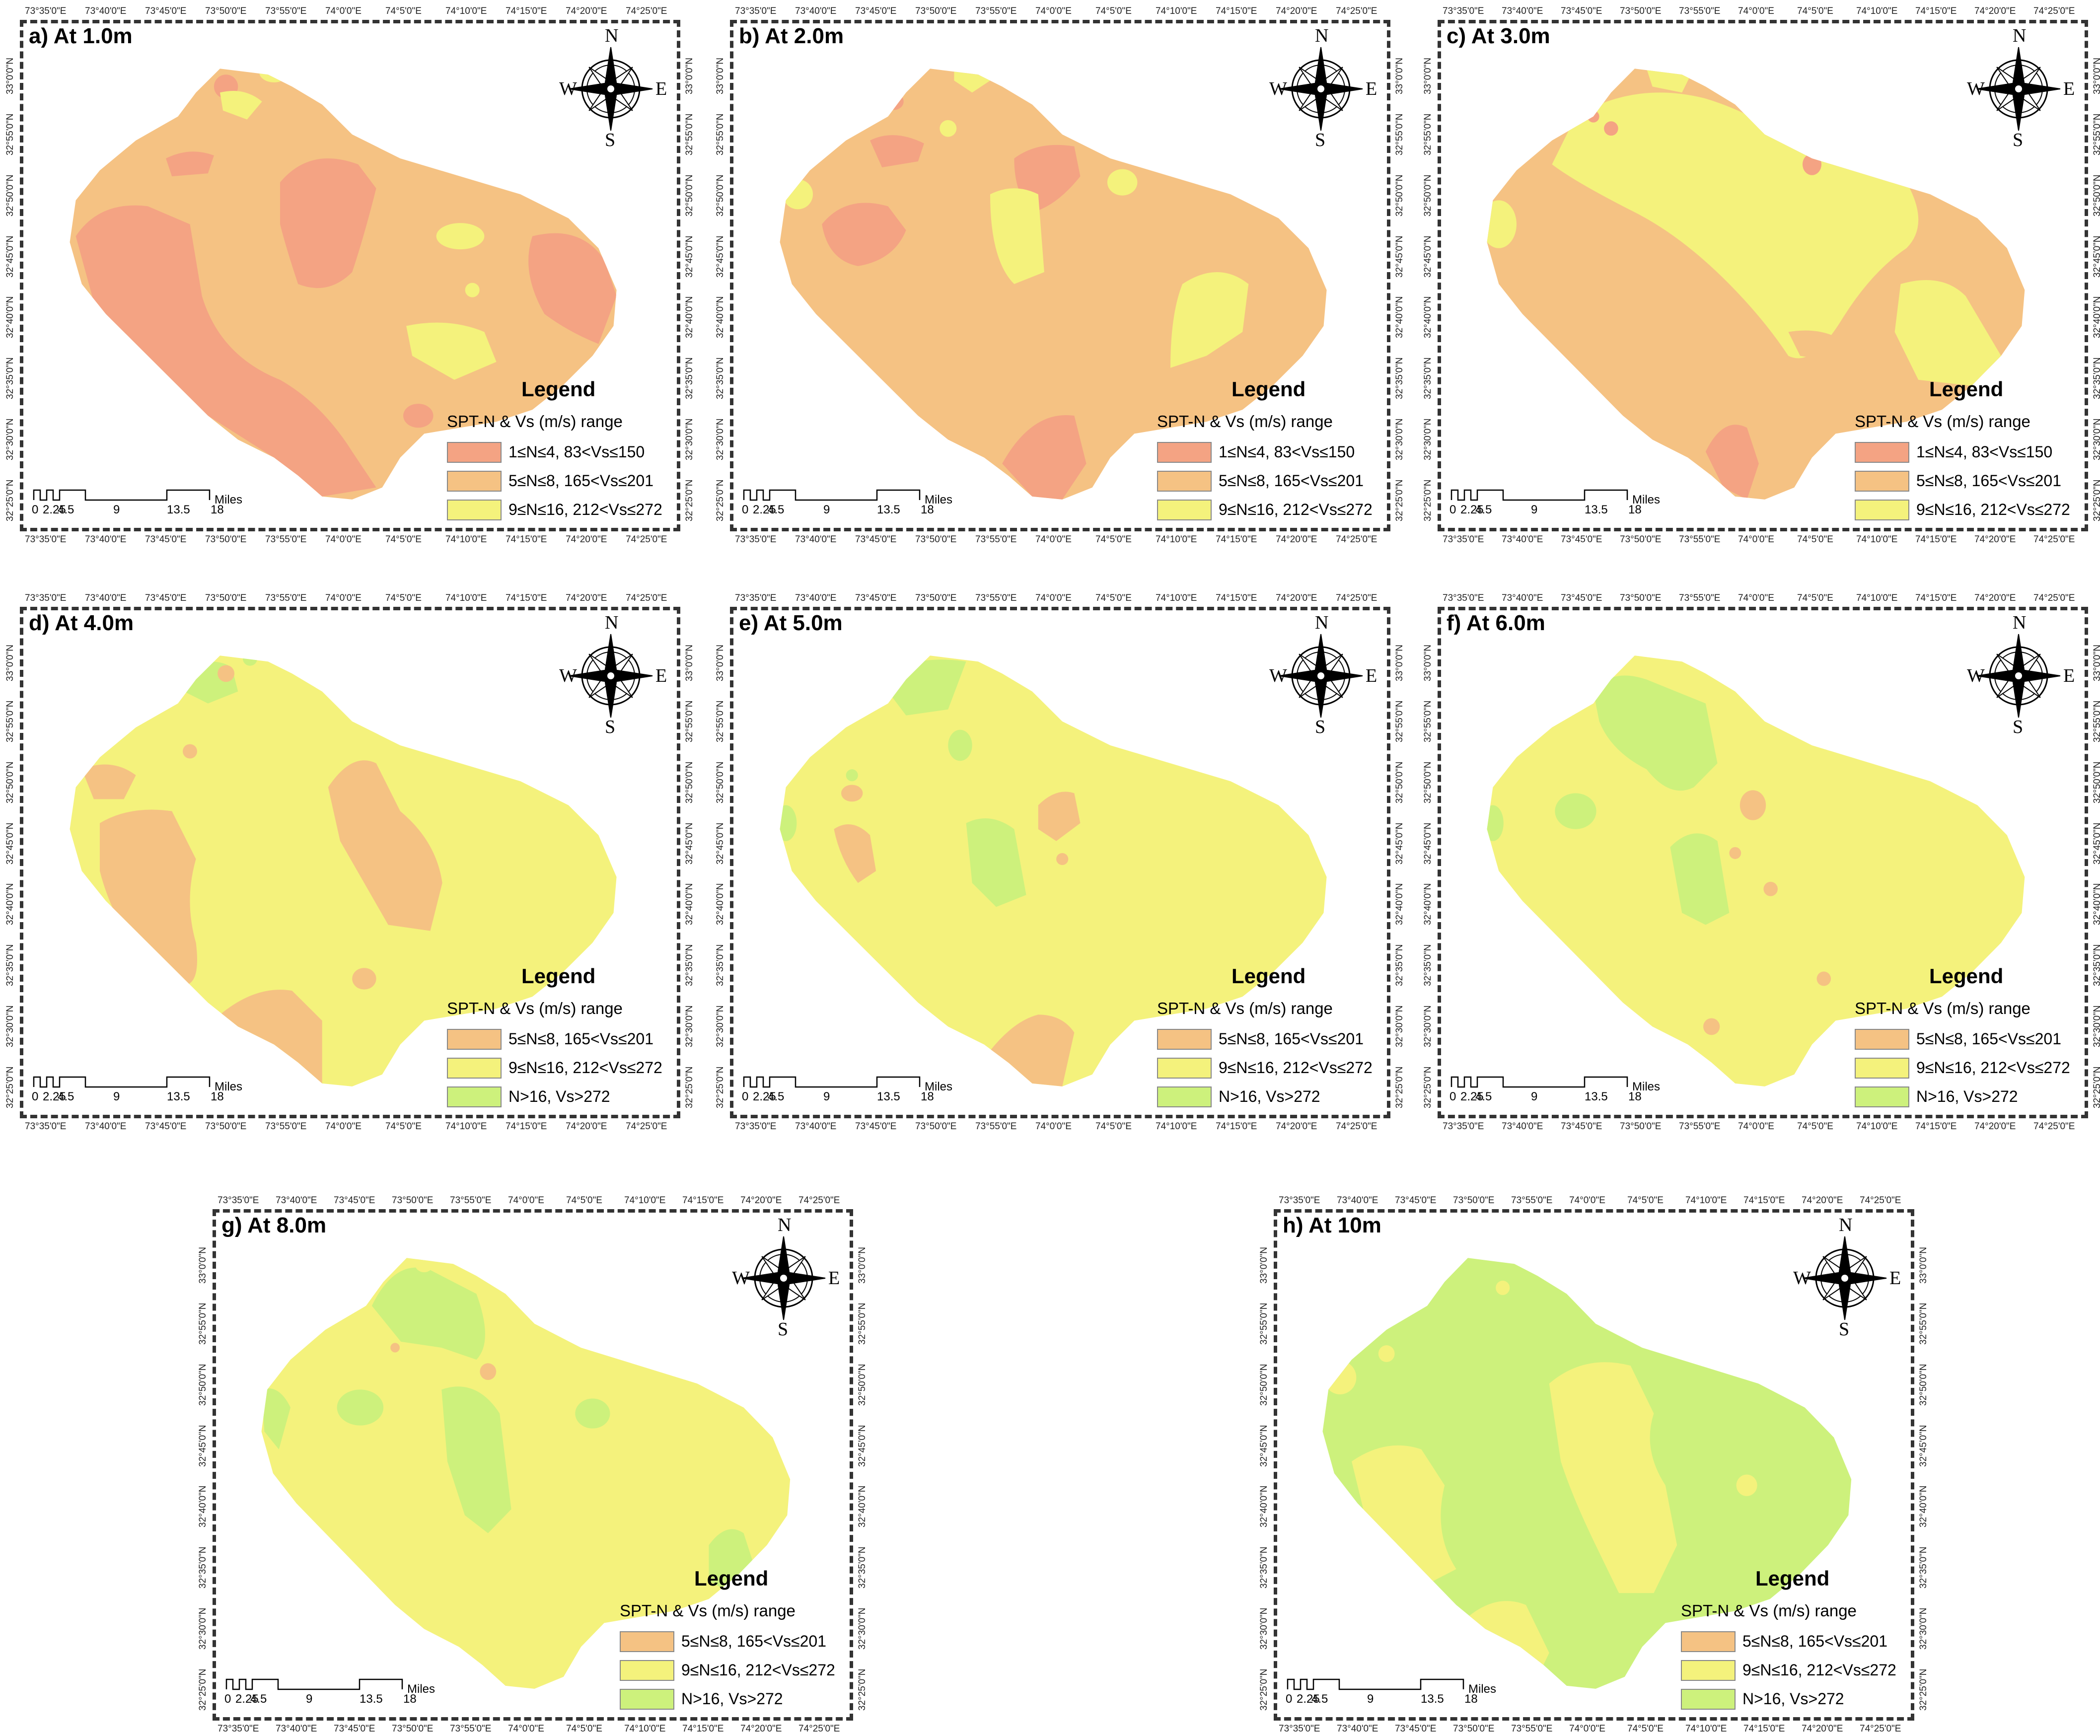  Describe the element at coordinates (1967, 976) in the screenshot. I see `legend-title: Legend` at that location.